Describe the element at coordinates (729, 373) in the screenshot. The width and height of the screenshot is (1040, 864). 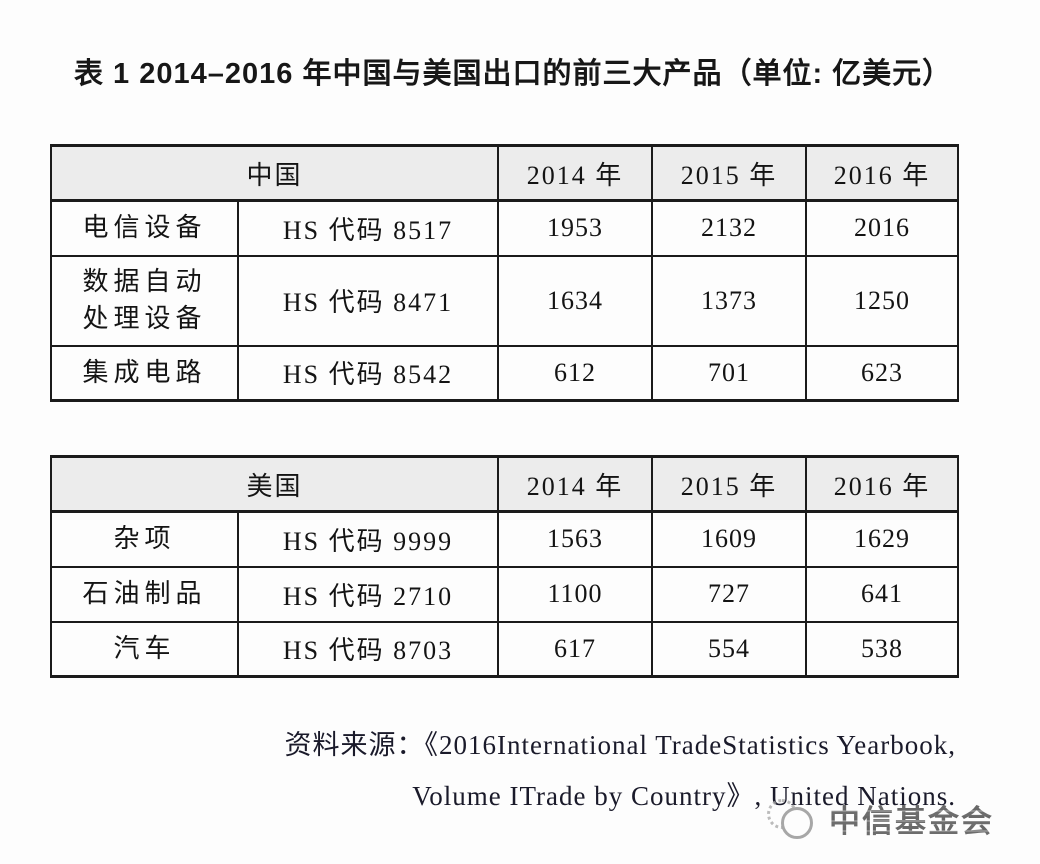
I see `value-cell: 701` at that location.